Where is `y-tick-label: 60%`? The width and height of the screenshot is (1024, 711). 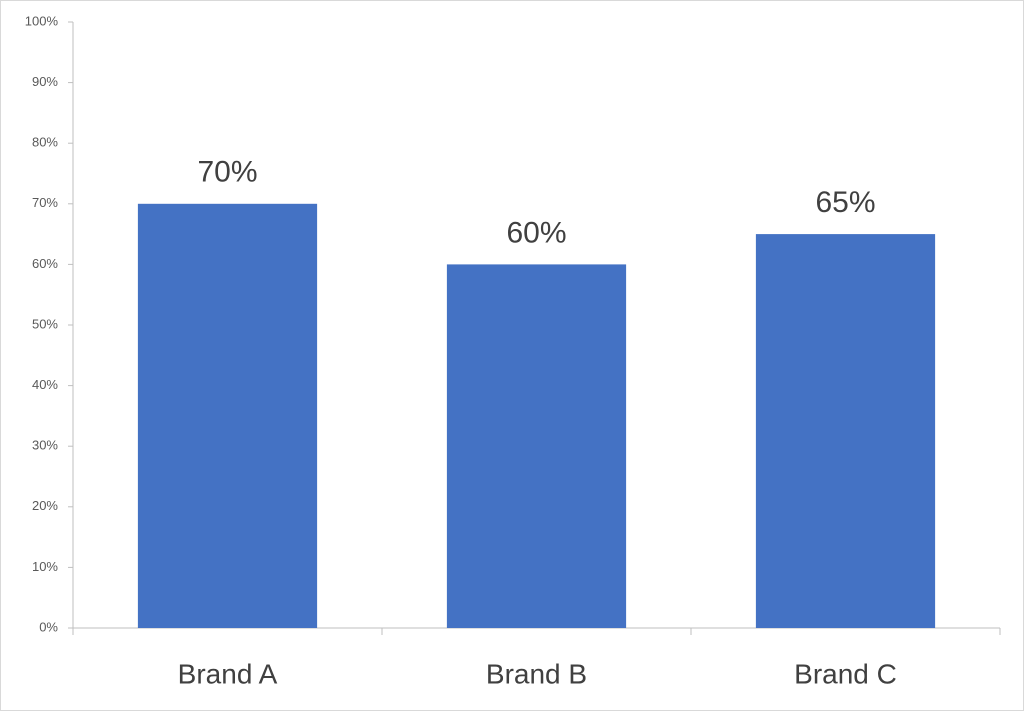 y-tick-label: 60% is located at coordinates (45, 263).